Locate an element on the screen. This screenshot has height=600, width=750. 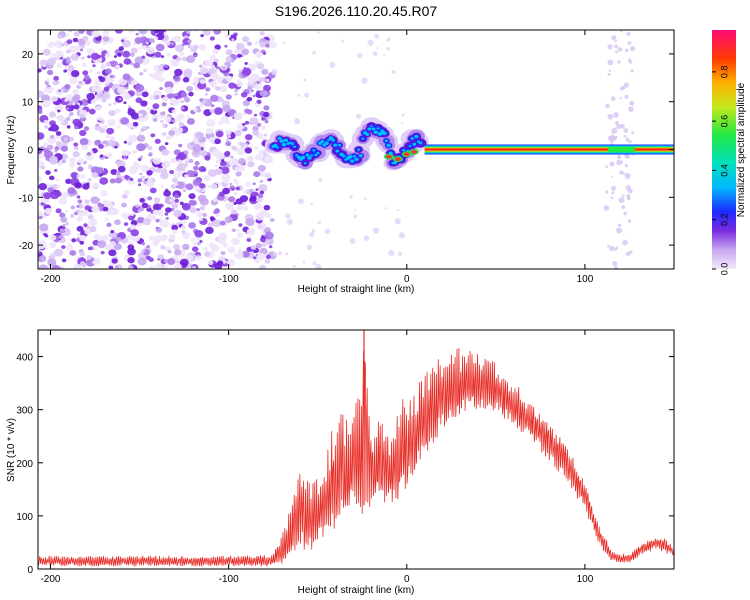
snr-x-tick-label: 0 is located at coordinates (407, 579).